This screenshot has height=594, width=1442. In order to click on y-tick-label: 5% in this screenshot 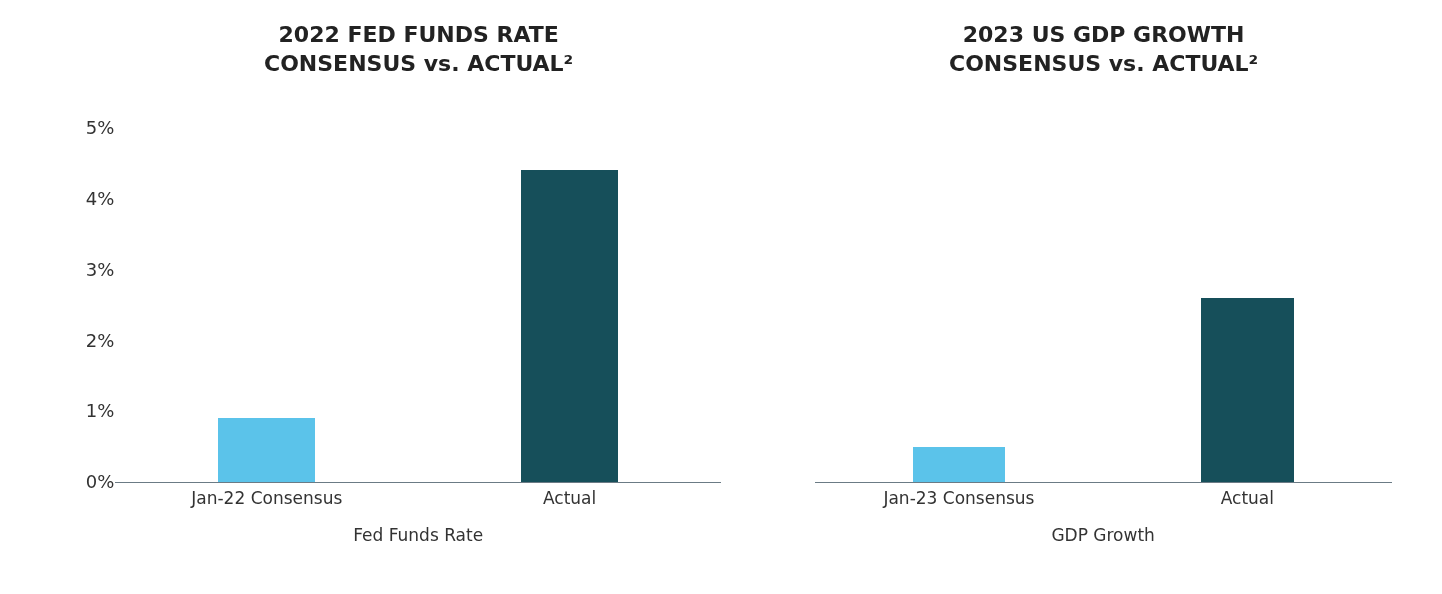, I will do `click(100, 128)`.